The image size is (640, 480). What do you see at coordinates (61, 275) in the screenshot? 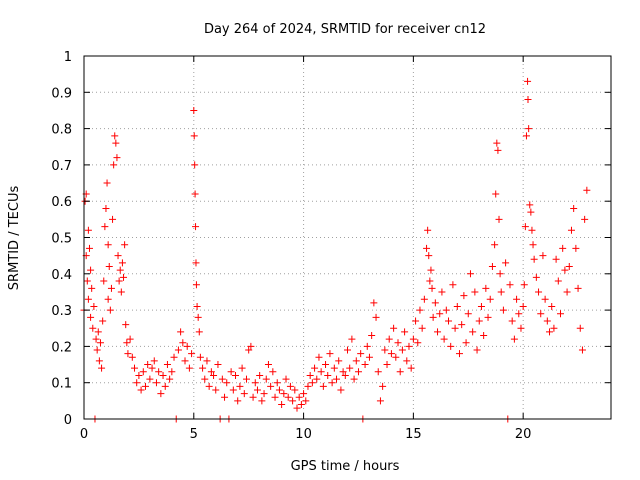
I see `y-tick-label: 0.4` at bounding box center [61, 275].